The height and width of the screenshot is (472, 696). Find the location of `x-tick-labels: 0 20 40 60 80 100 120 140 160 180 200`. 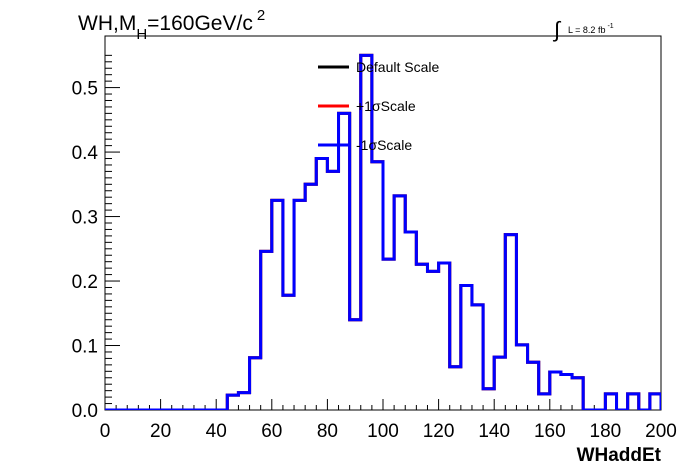

x-tick-labels: 0 20 40 60 80 100 120 140 160 180 200 is located at coordinates (388, 431).